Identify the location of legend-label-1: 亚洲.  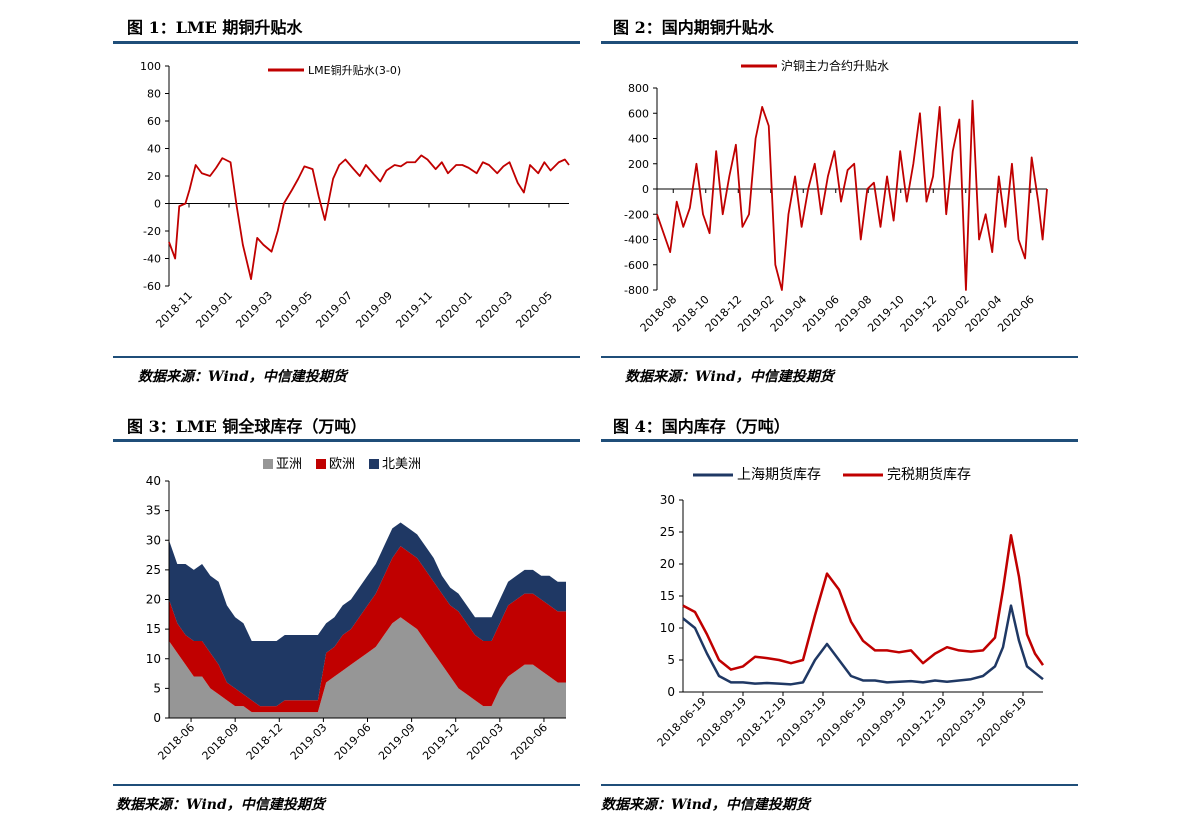
(289, 464).